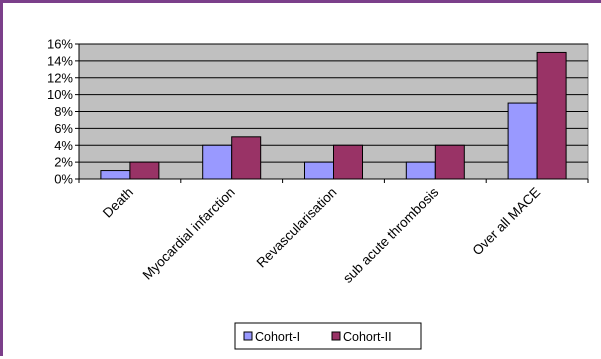 This screenshot has height=359, width=601. Describe the element at coordinates (60, 94) in the screenshot. I see `y-tick-label: 10%` at that location.